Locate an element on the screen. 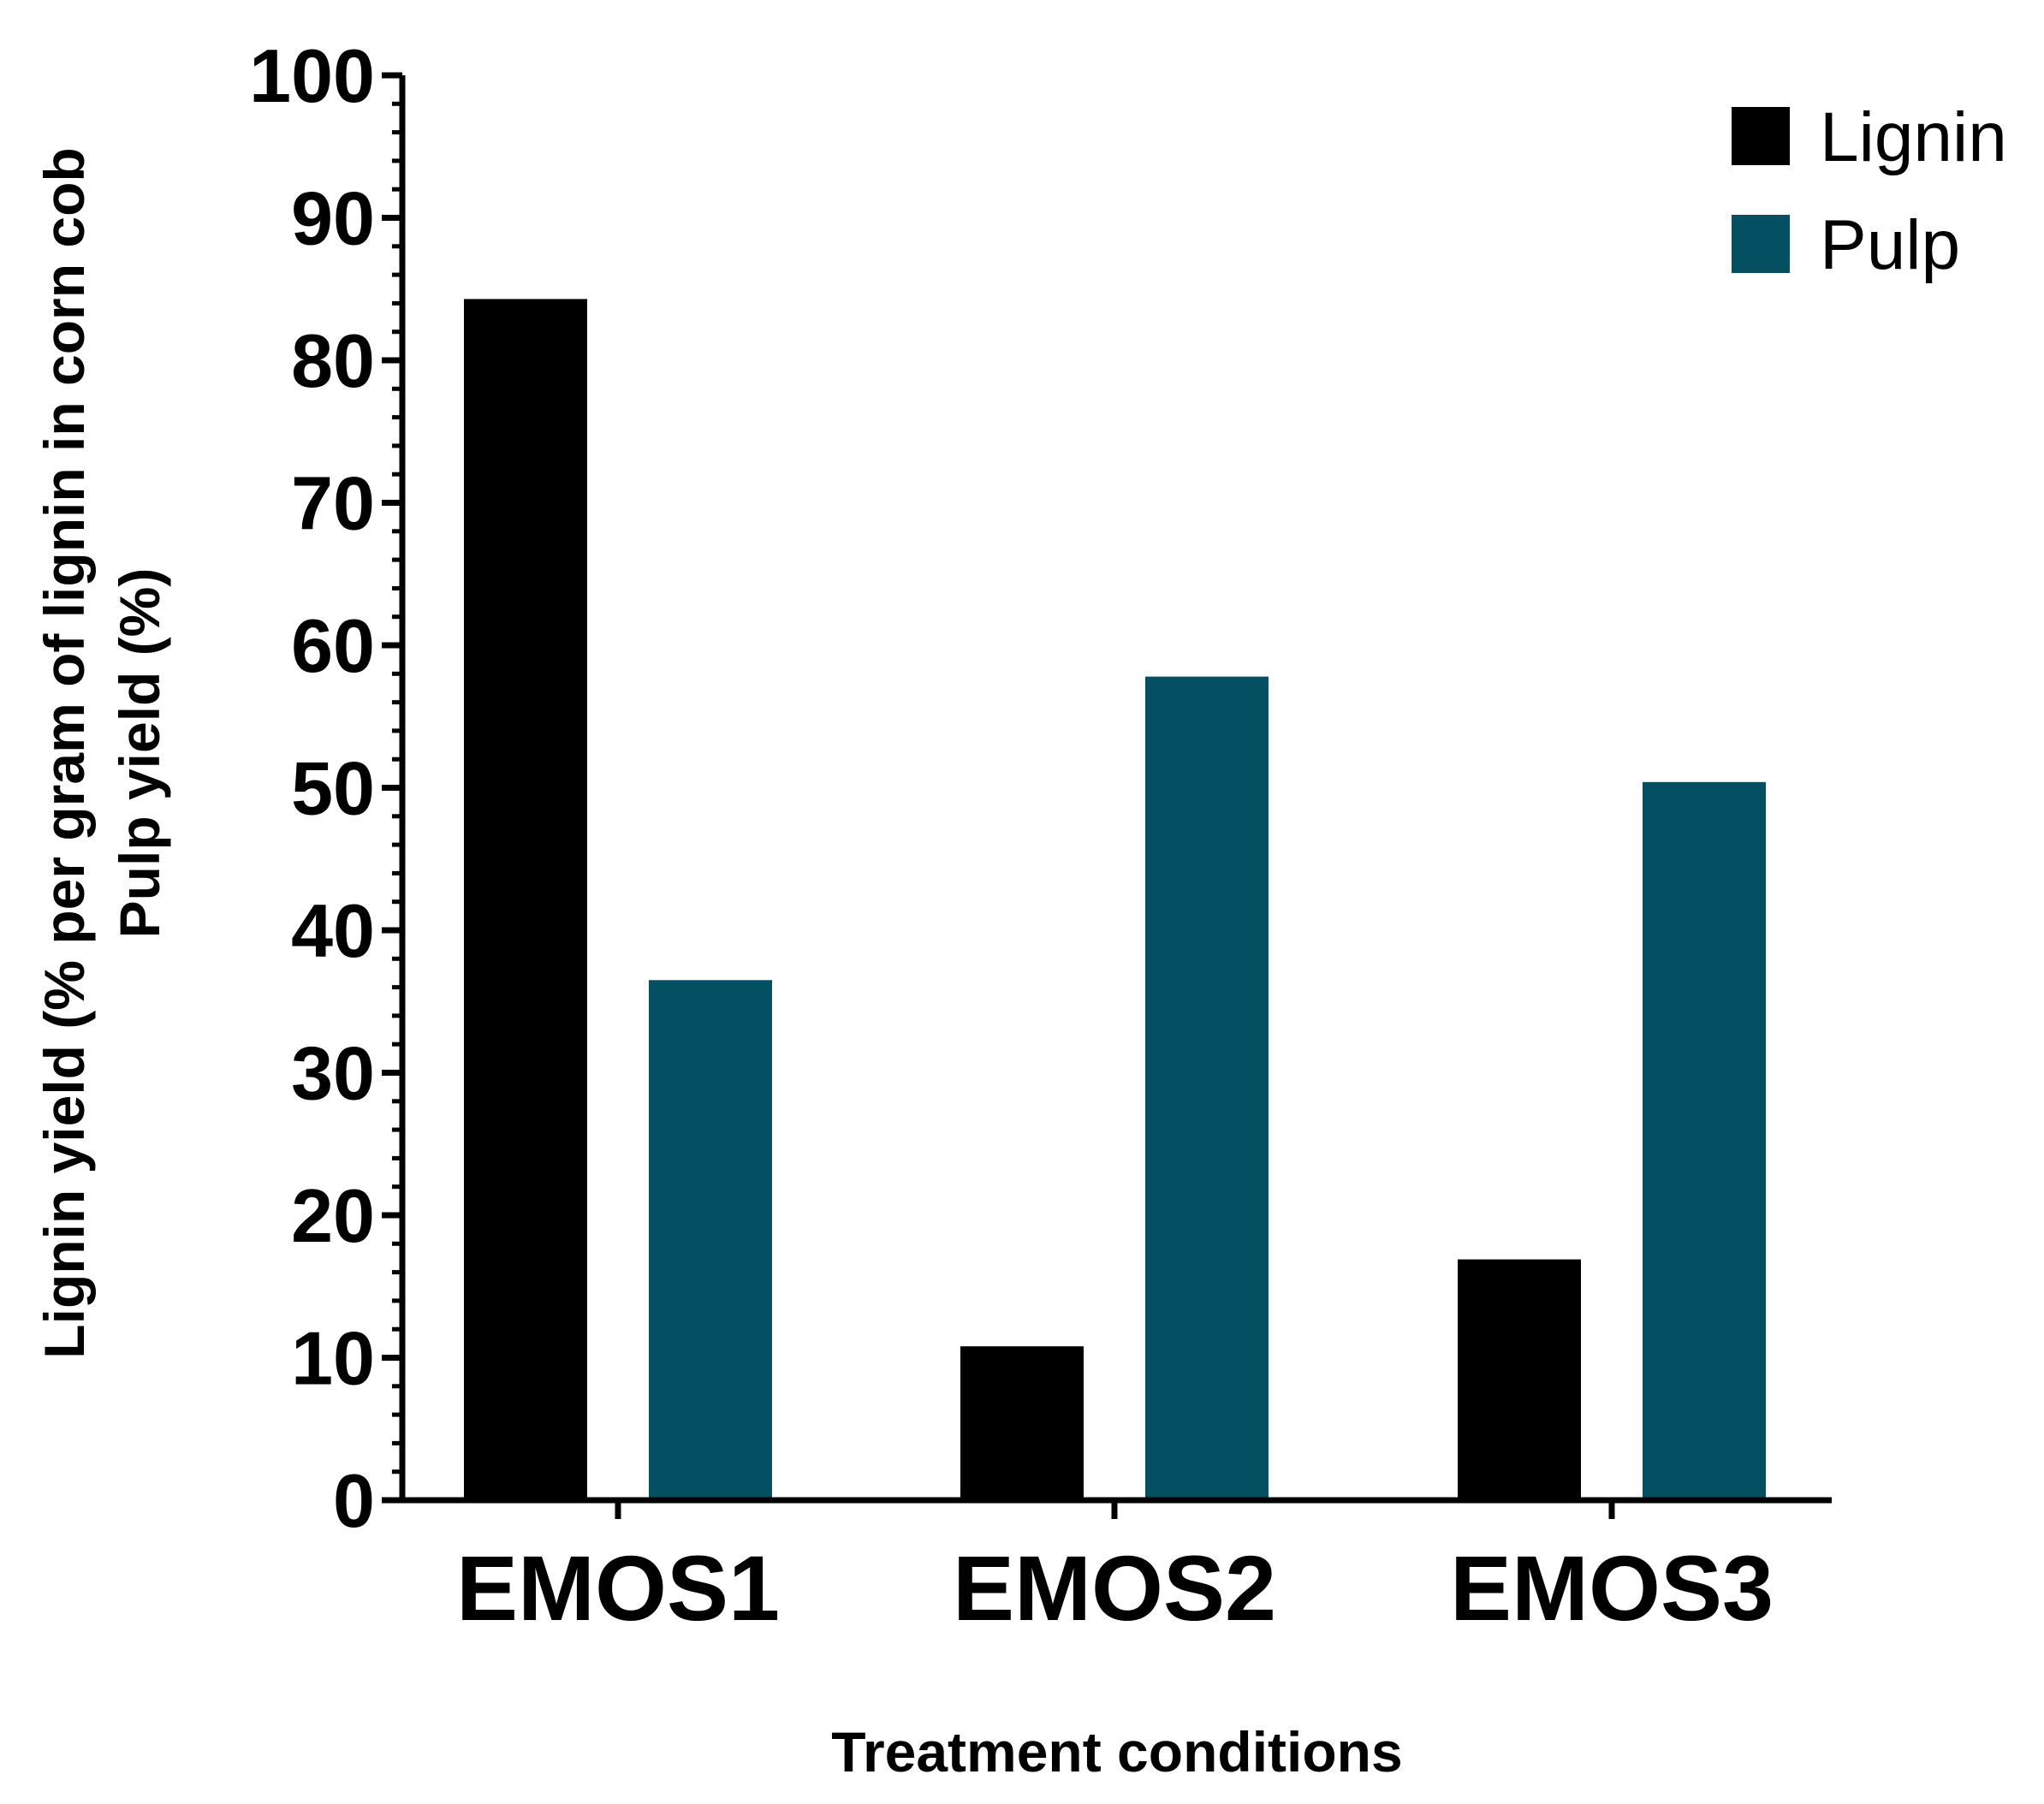 The width and height of the screenshot is (2044, 1804). y-axis-ticks: 0 10 20 30 40 50 60 70 80 90 100 is located at coordinates (325, 788).